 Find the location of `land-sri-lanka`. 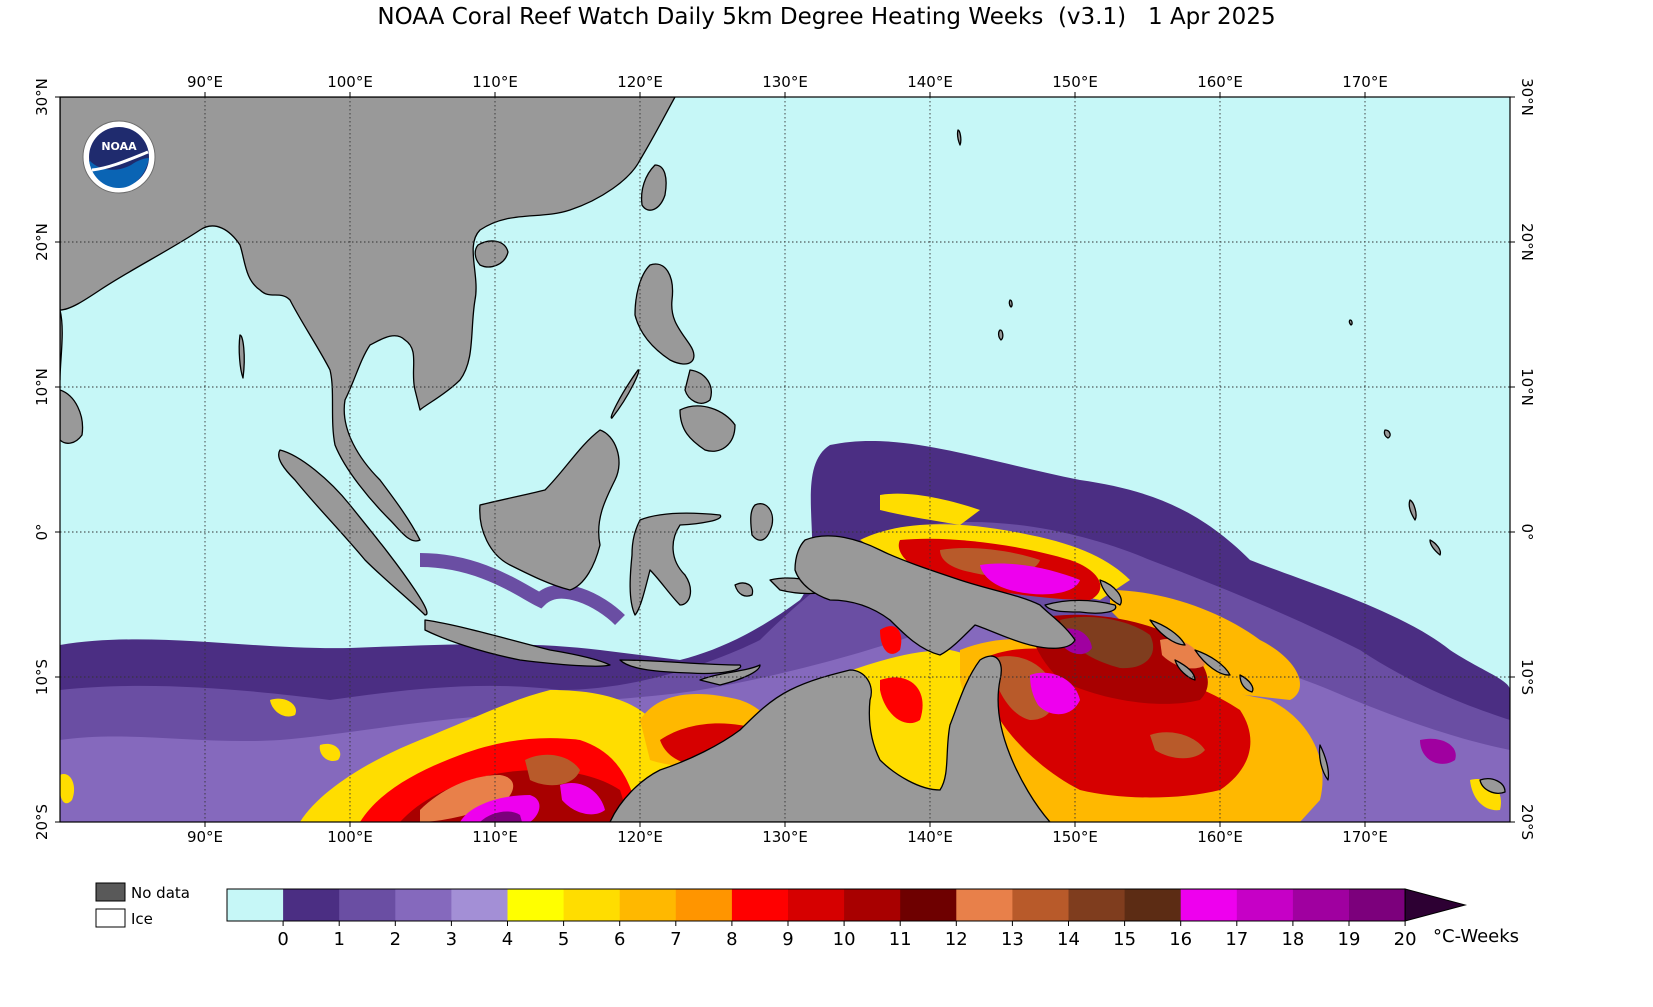

land-sri-lanka is located at coordinates (72, 416).